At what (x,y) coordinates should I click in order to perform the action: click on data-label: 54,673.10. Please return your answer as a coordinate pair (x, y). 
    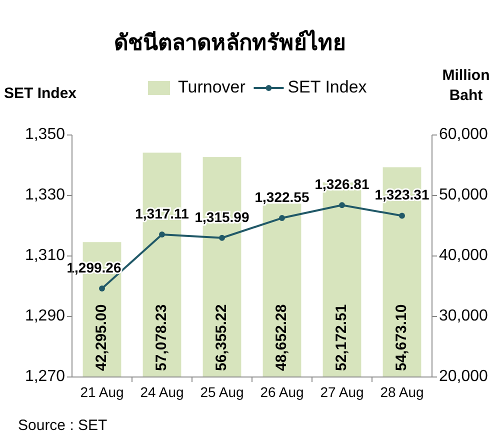
    Looking at the image, I should click on (401, 337).